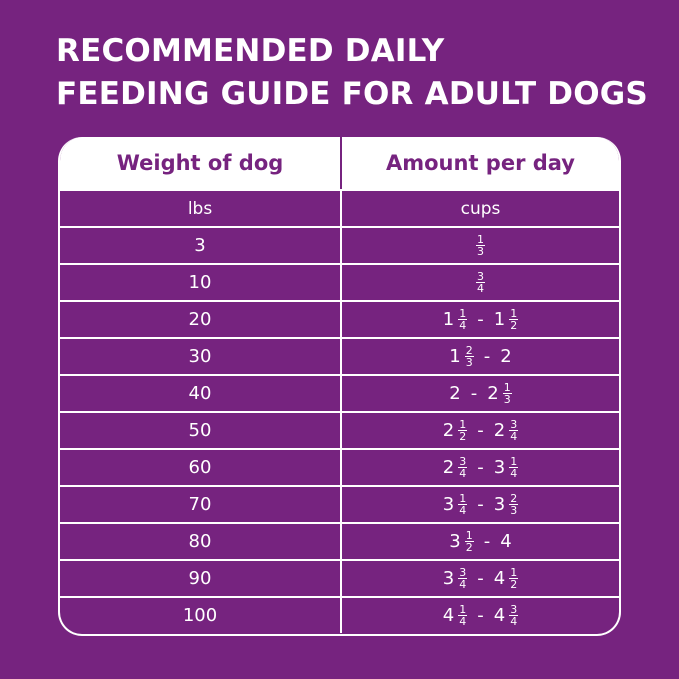 The image size is (679, 679). I want to click on weight-cell: 3, so click(201, 245).